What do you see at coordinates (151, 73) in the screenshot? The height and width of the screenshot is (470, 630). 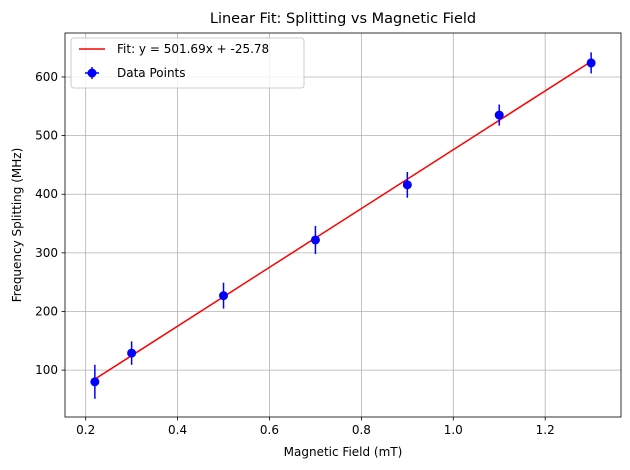 I see `legend-data-label: Data Points` at bounding box center [151, 73].